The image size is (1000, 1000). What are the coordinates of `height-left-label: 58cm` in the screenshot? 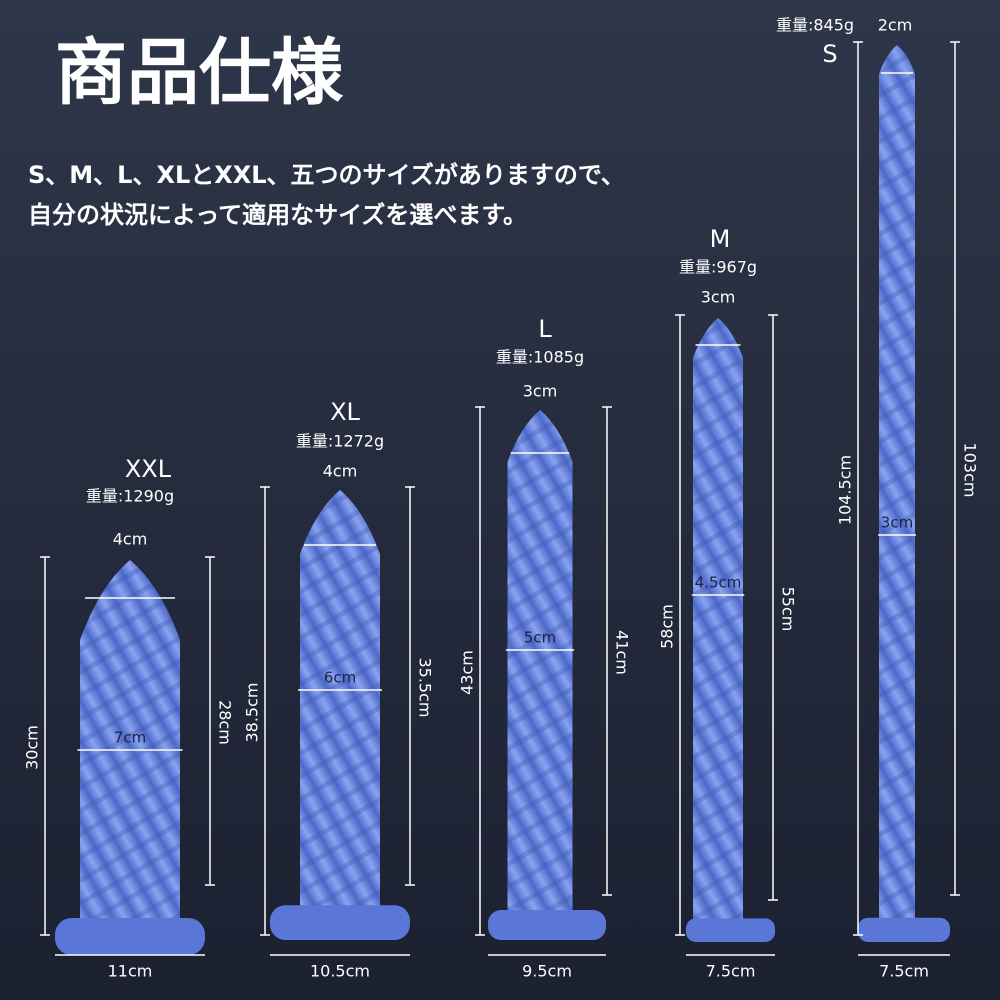 It's located at (667, 626).